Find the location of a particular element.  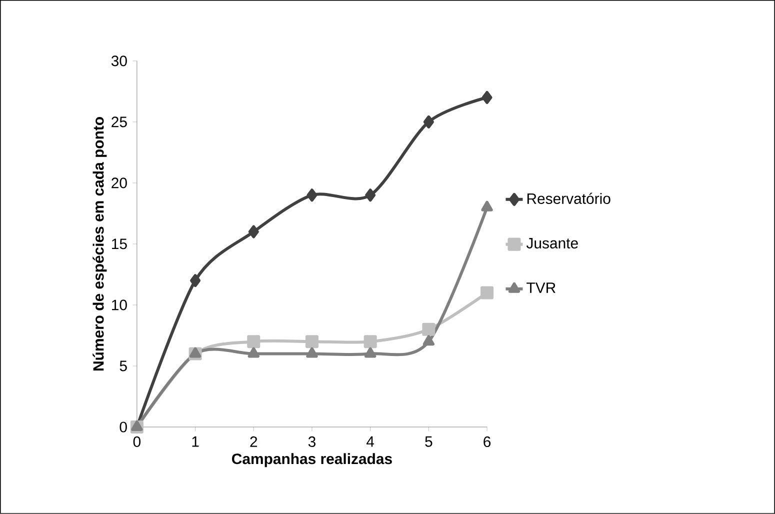

y-tick-label: 0 is located at coordinates (123, 427).